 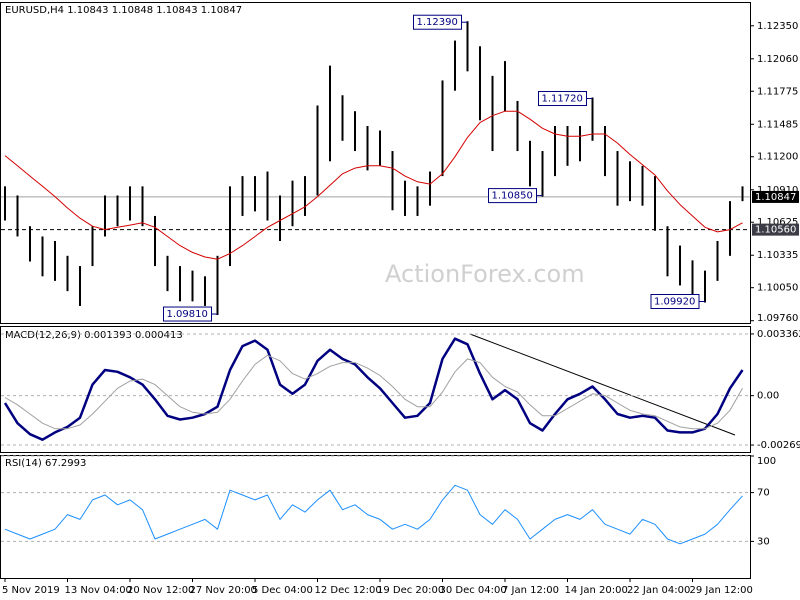 What do you see at coordinates (602, 384) in the screenshot?
I see `trend-line` at bounding box center [602, 384].